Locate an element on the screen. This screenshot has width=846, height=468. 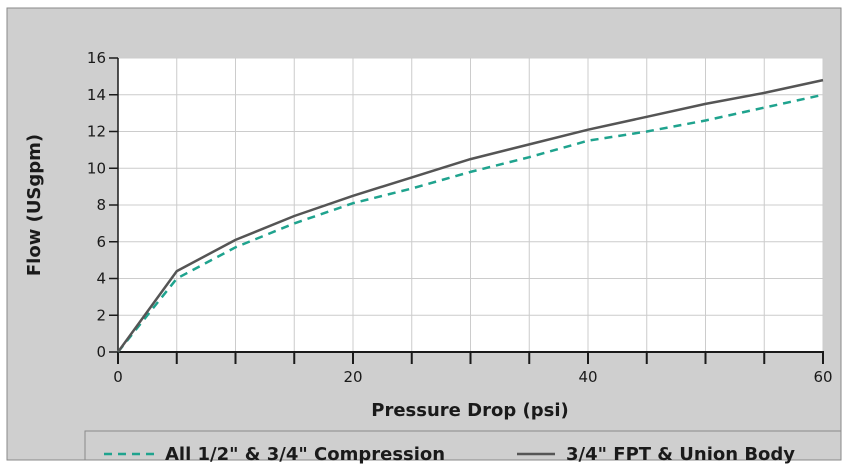
x-tick-label: 40 is located at coordinates (587, 377).